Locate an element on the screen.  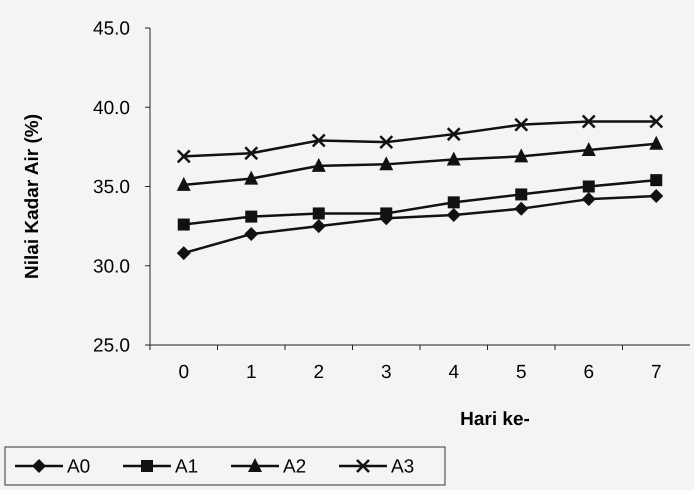
y-tick-label: 35.0 is located at coordinates (111, 187).